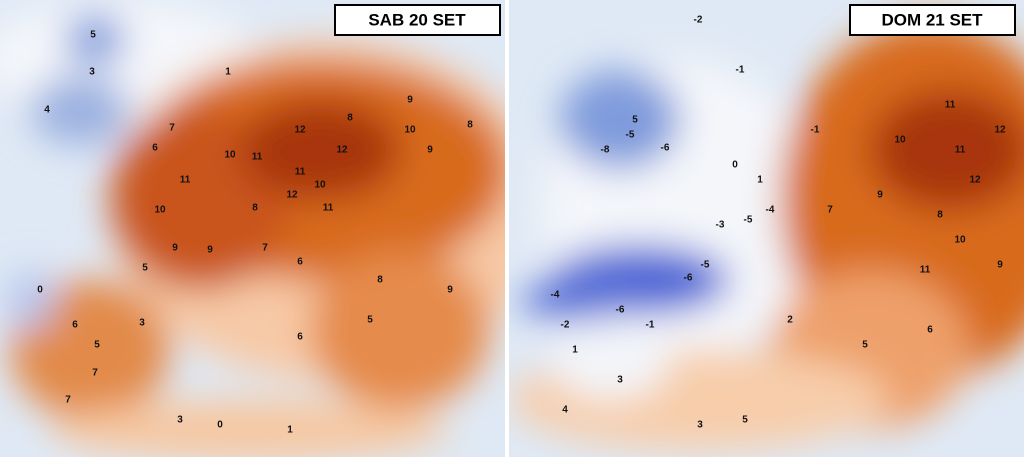 This screenshot has width=1024, height=457. I want to click on anomaly-label: -3, so click(720, 225).